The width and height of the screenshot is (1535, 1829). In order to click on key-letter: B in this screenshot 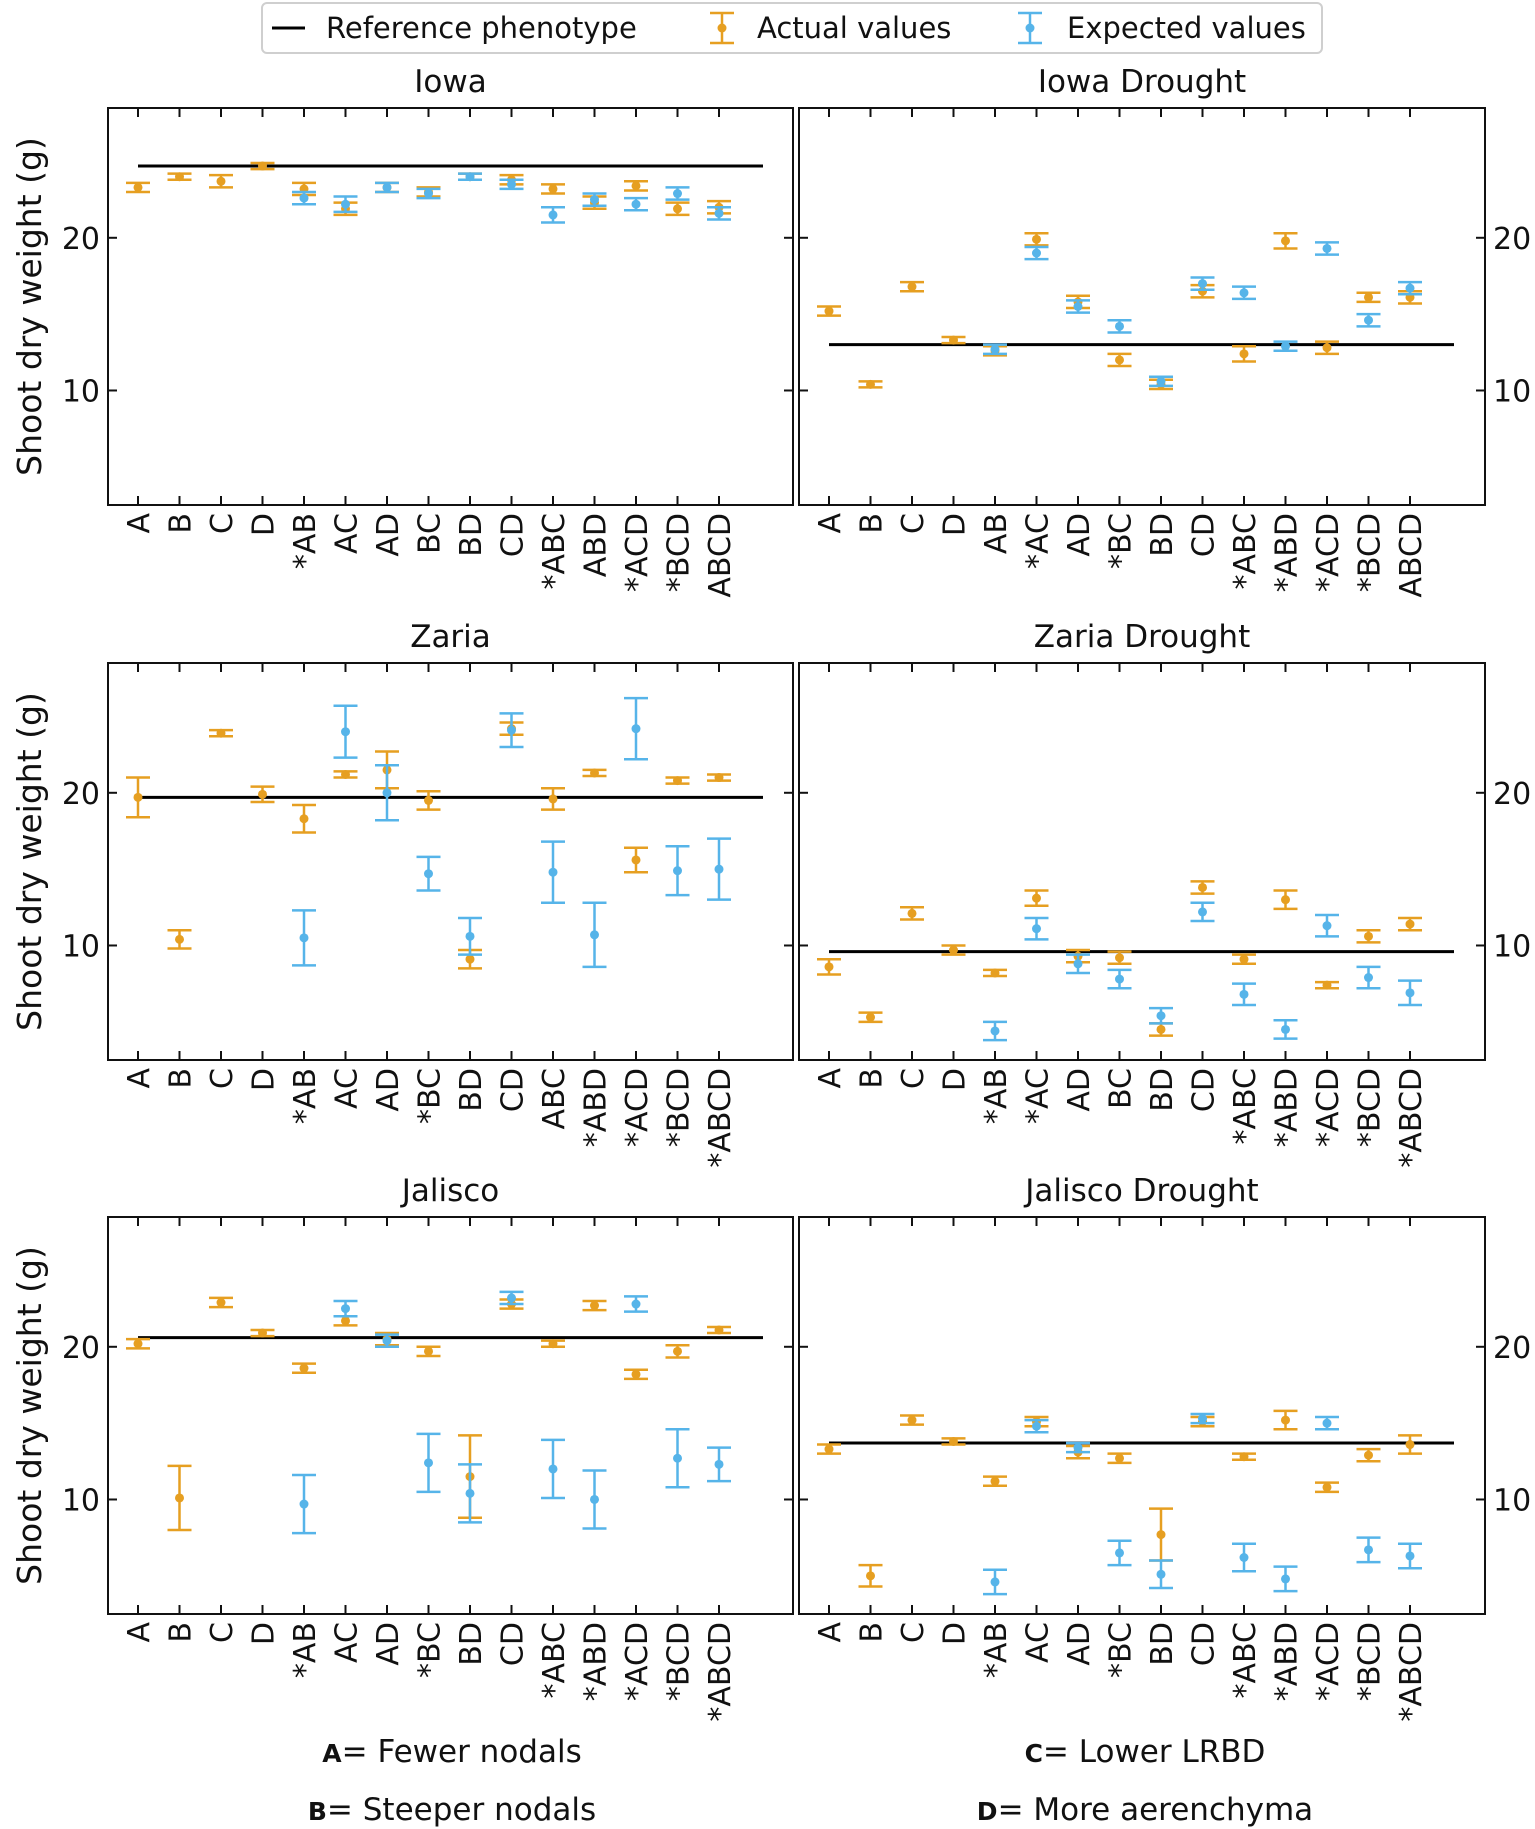, I will do `click(317, 1811)`.